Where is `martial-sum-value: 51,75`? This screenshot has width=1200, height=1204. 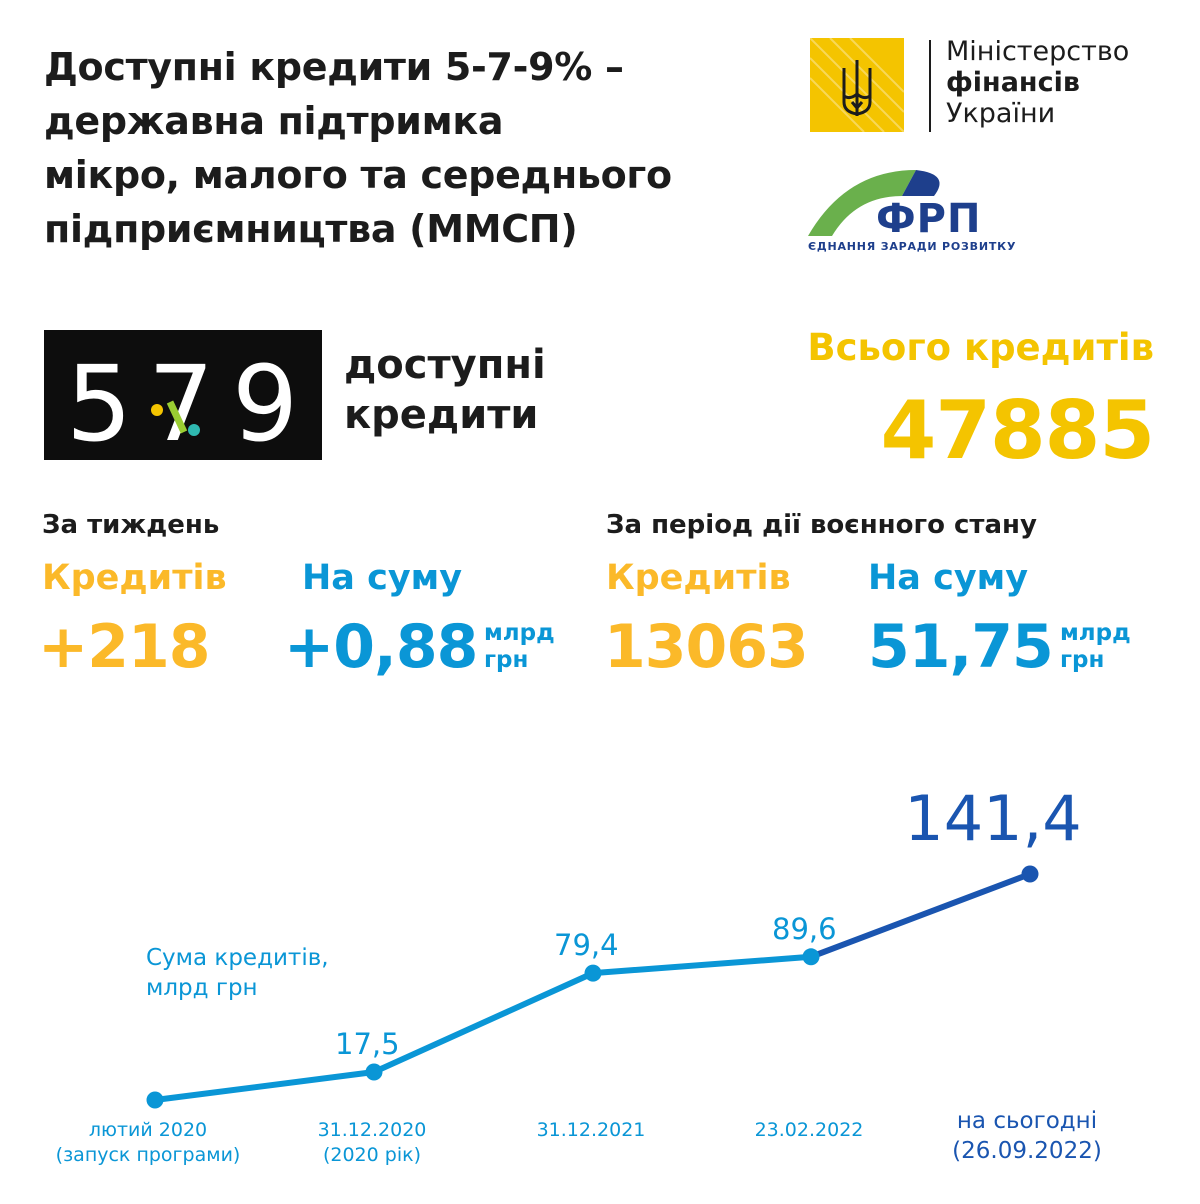
martial-sum-value: 51,75 is located at coordinates (961, 647).